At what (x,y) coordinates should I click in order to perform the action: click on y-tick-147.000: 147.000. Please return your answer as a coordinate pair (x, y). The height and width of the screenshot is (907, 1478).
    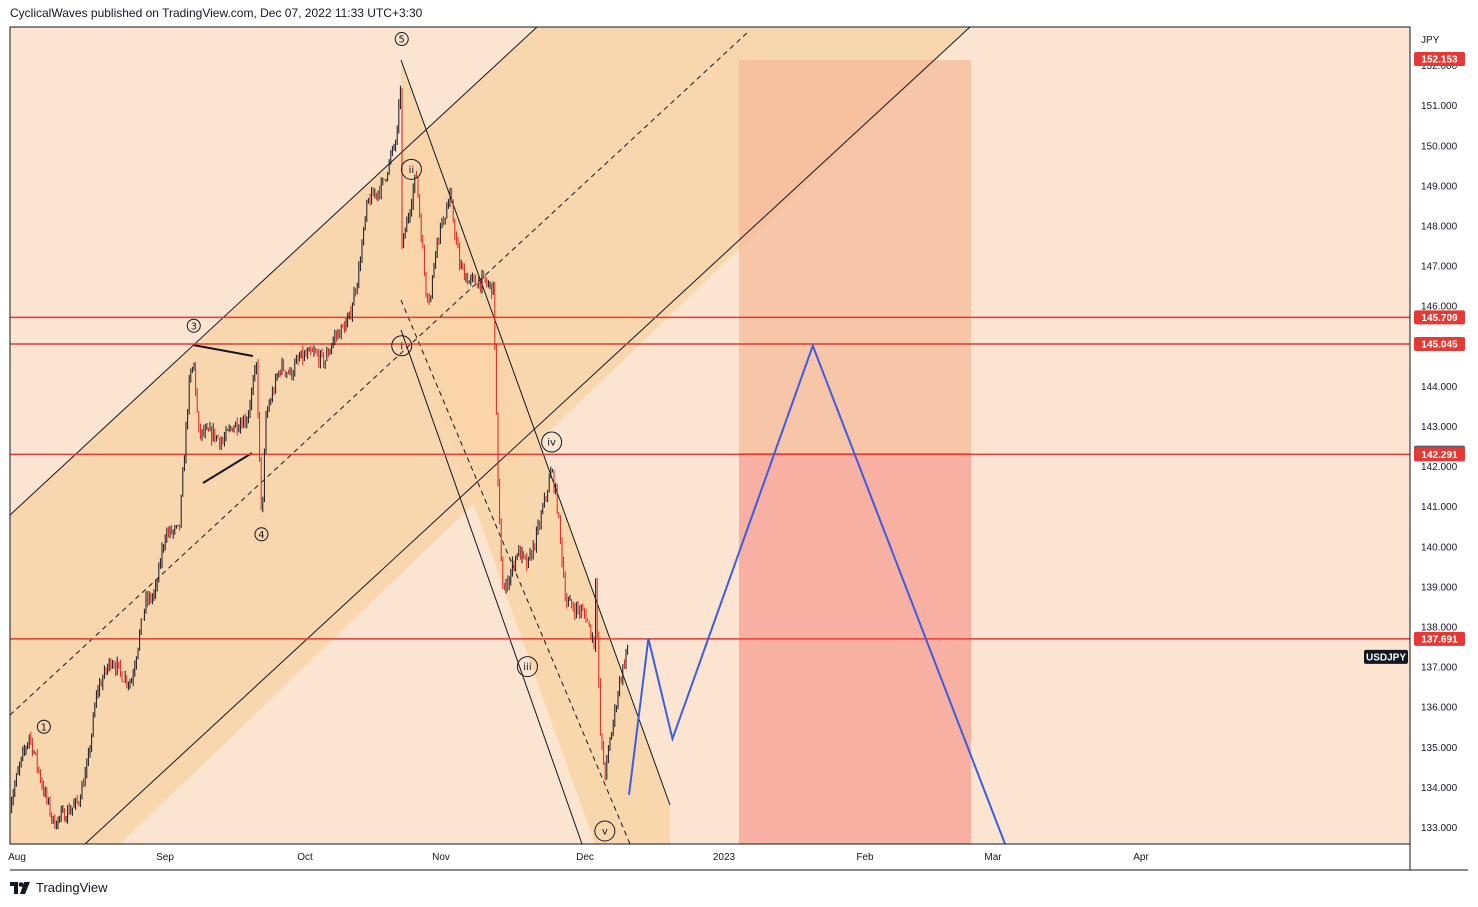
    Looking at the image, I should click on (1439, 267).